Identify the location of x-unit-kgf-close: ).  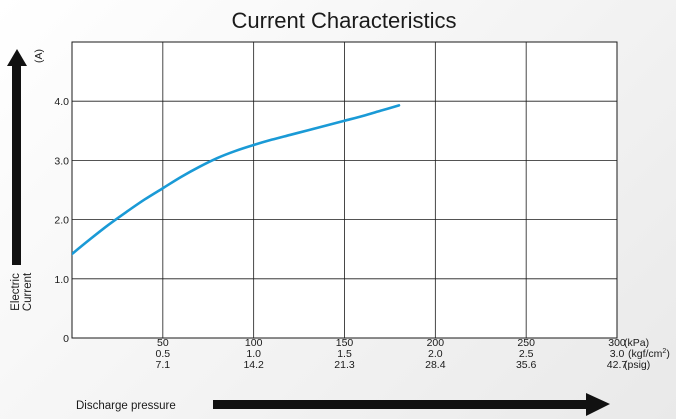
(668, 354).